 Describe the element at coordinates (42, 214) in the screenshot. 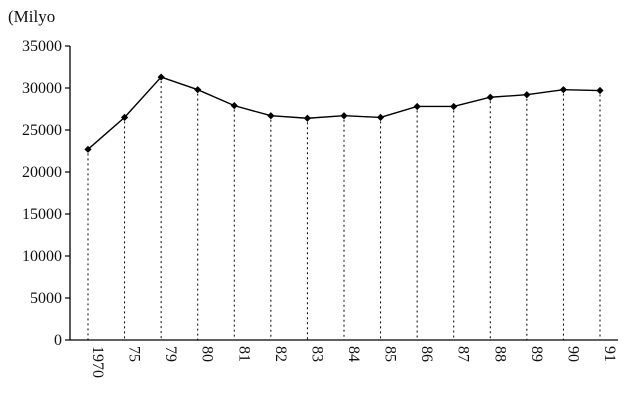

I see `y-tick-label: 15000` at that location.